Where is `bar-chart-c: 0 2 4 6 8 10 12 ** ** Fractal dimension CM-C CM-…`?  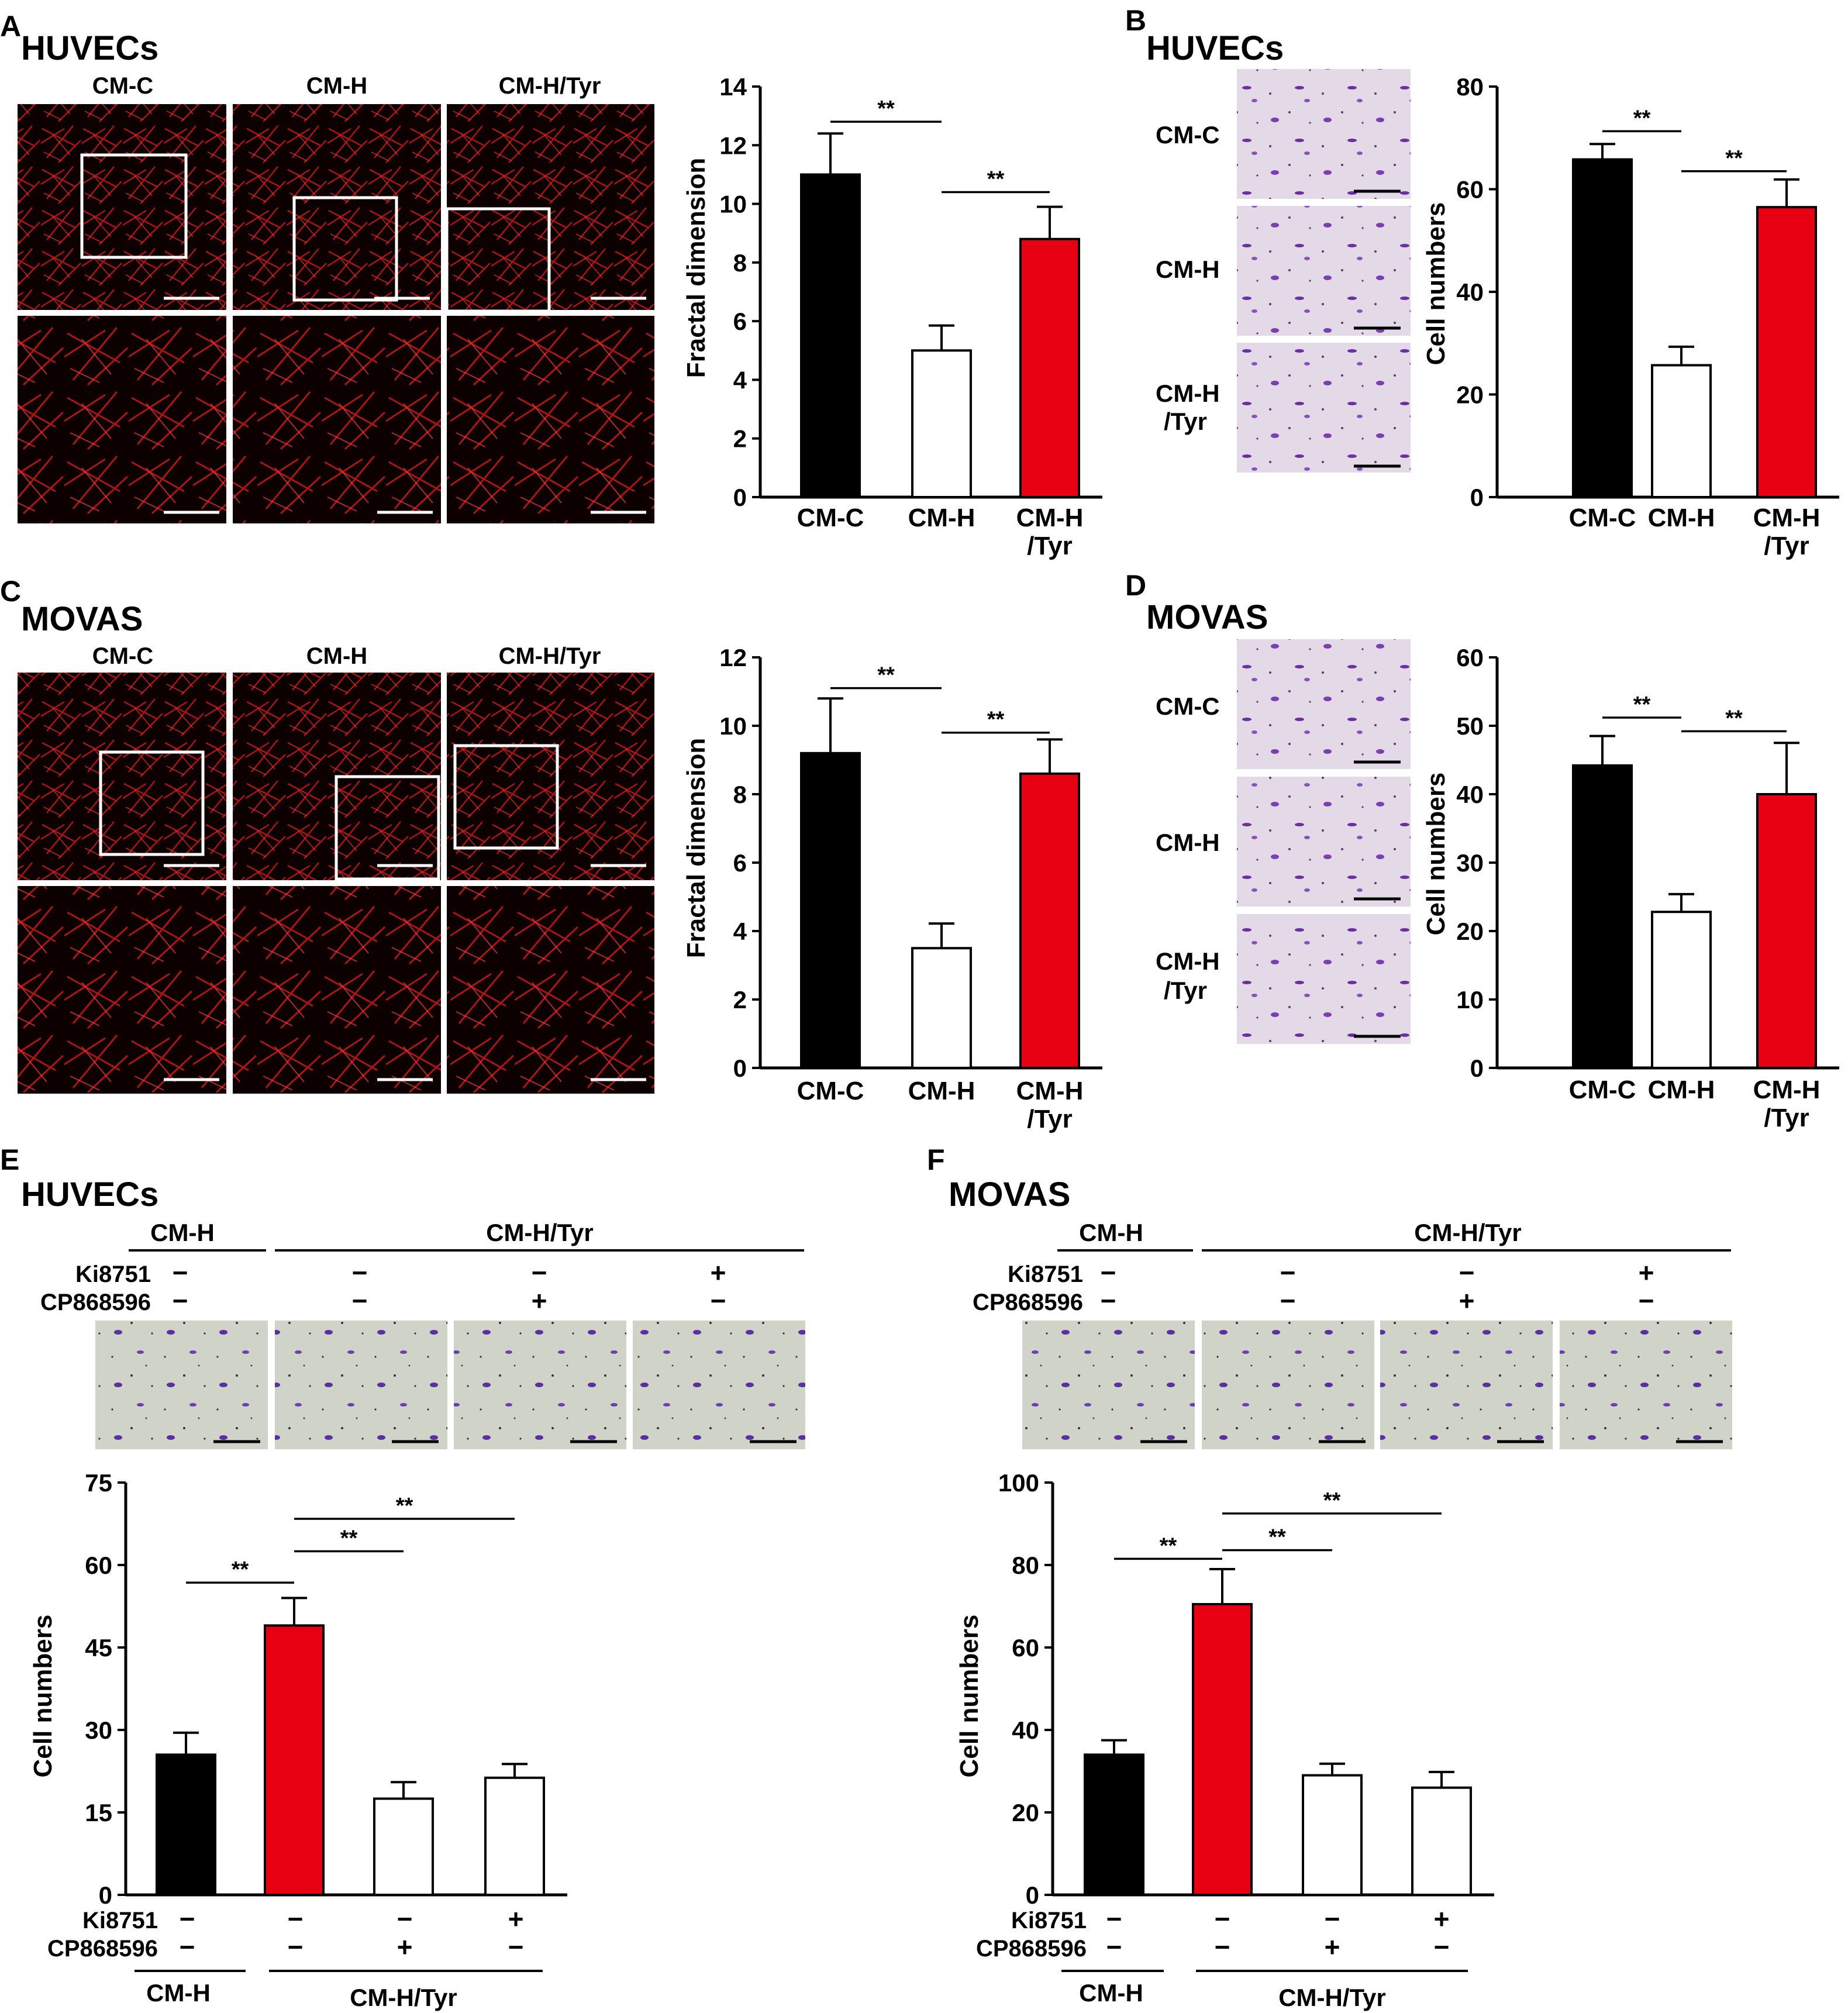
bar-chart-c: 0 2 4 6 8 10 12 ** ** Fractal dimension CM-C CM-… is located at coordinates (892, 888).